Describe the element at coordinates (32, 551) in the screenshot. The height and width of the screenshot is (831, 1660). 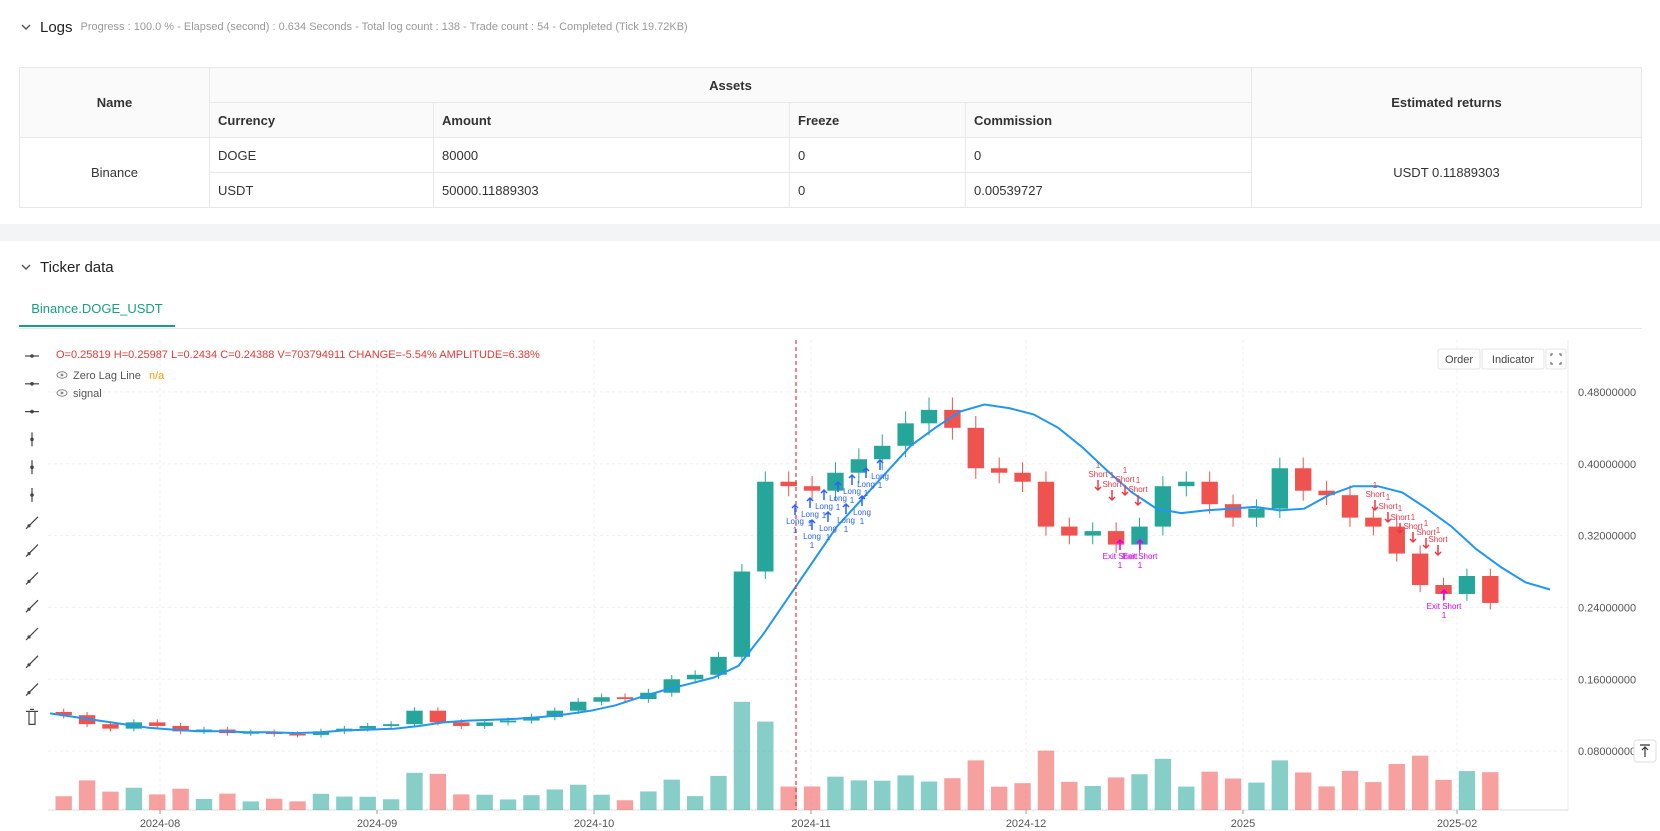
I see `trend-angle-icon` at that location.